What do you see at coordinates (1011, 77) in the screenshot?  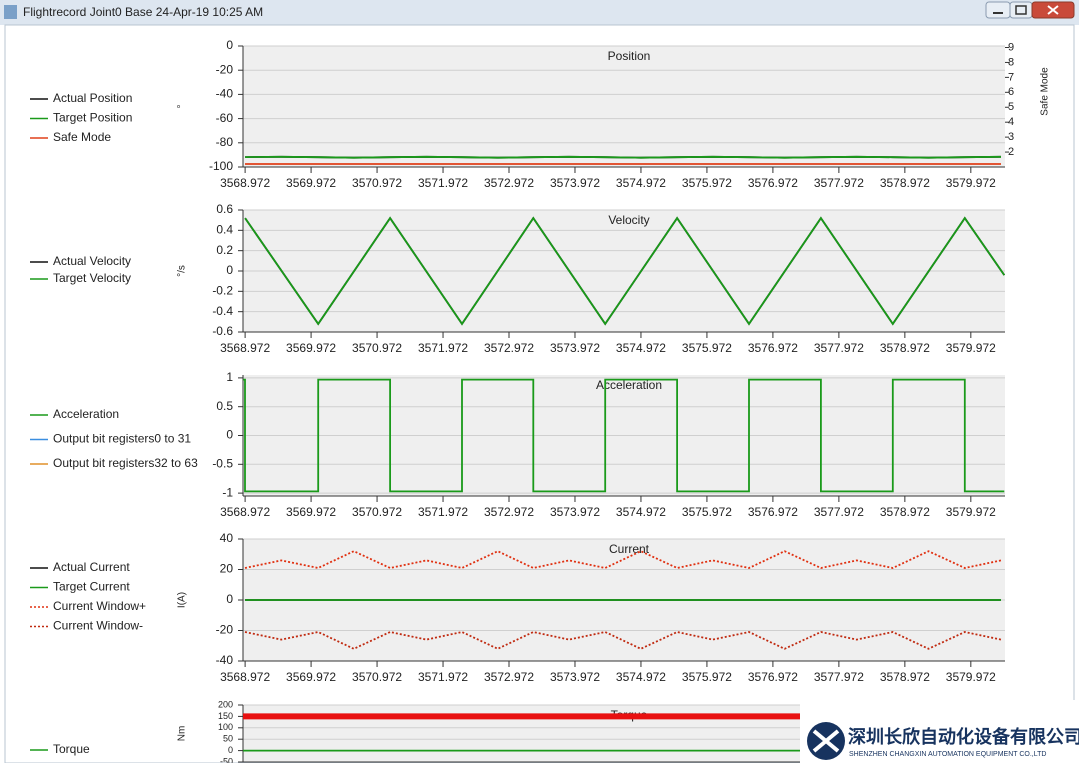 I see `y2-tick-label: 7` at bounding box center [1011, 77].